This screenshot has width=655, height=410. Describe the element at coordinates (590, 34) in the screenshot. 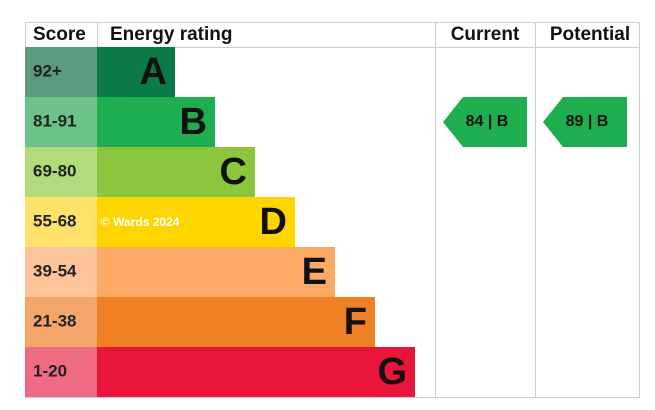

I see `header-potential: Potential` at that location.